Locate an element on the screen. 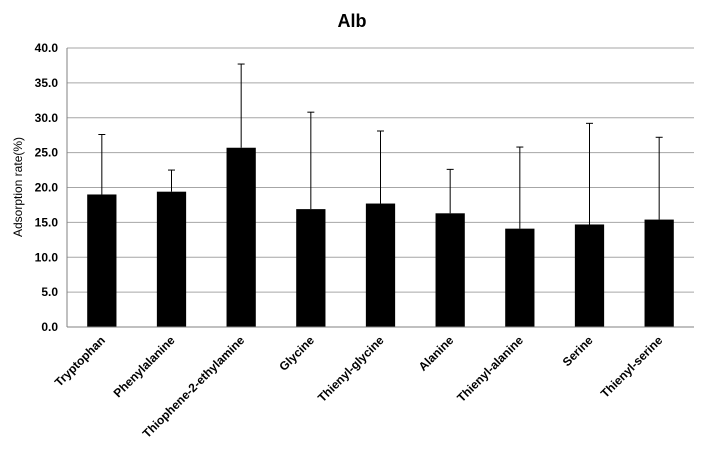 Image resolution: width=704 pixels, height=465 pixels. y-axis-label: Adsorption rate(%) is located at coordinates (18, 187).